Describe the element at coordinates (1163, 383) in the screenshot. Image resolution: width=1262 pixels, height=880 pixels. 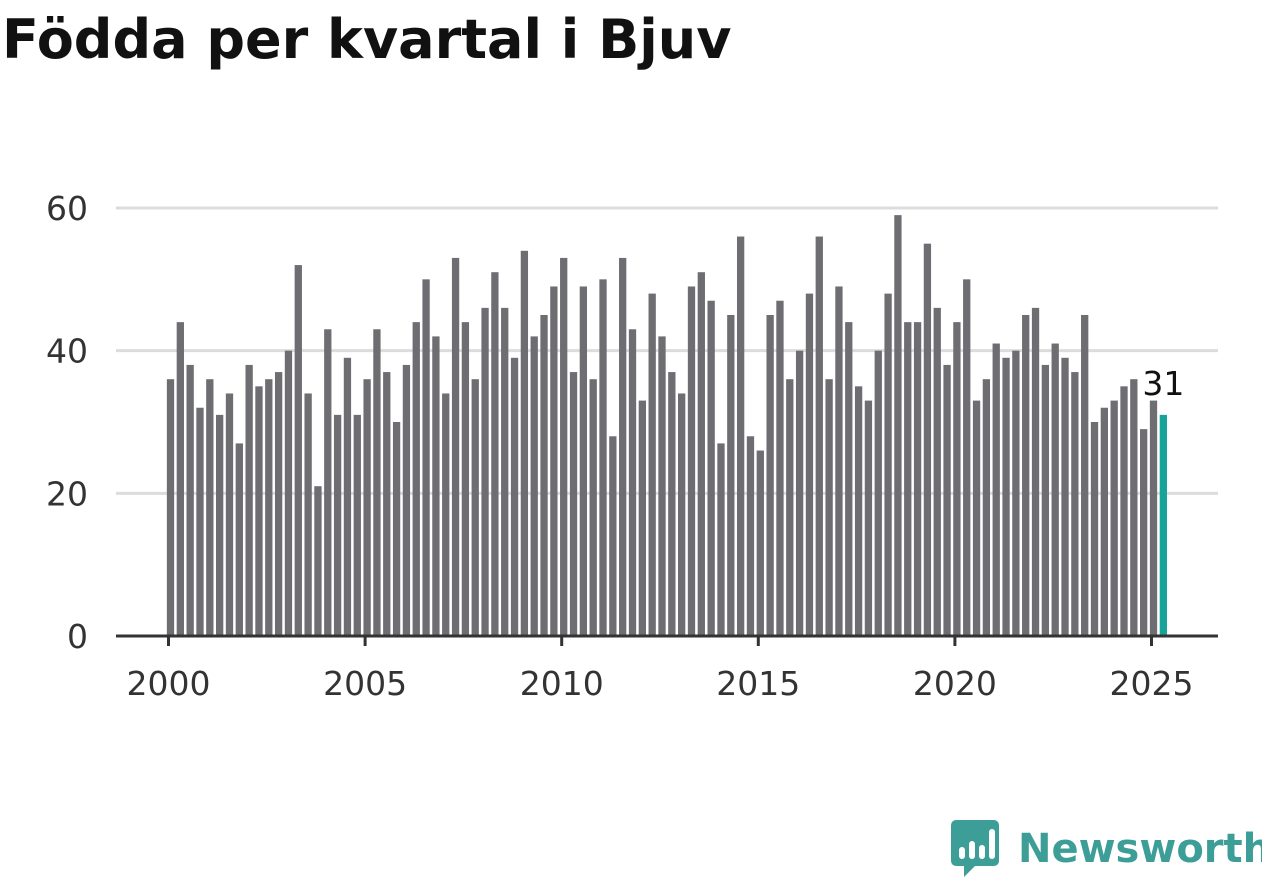
I see `highlight-value-label: 31` at that location.